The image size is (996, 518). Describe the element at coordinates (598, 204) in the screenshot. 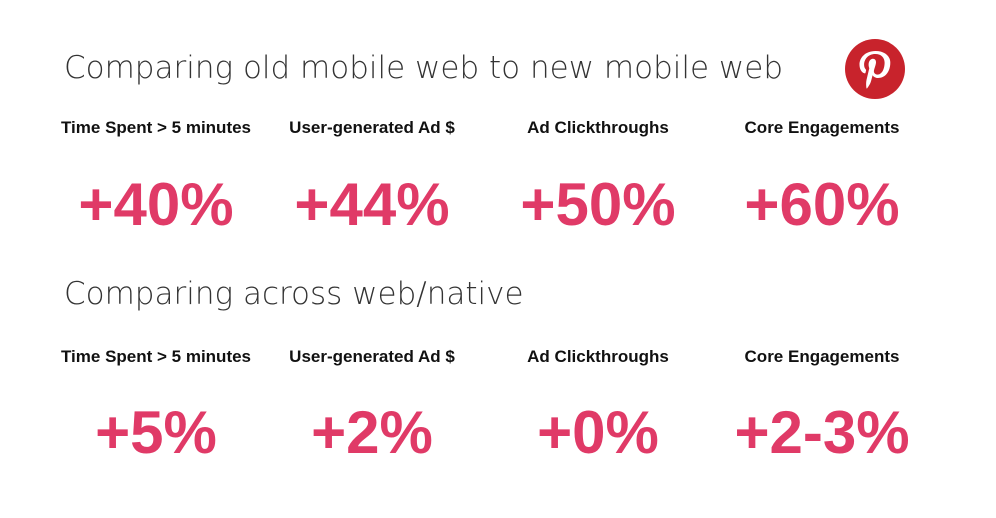

I see `metric-value: +50%` at that location.